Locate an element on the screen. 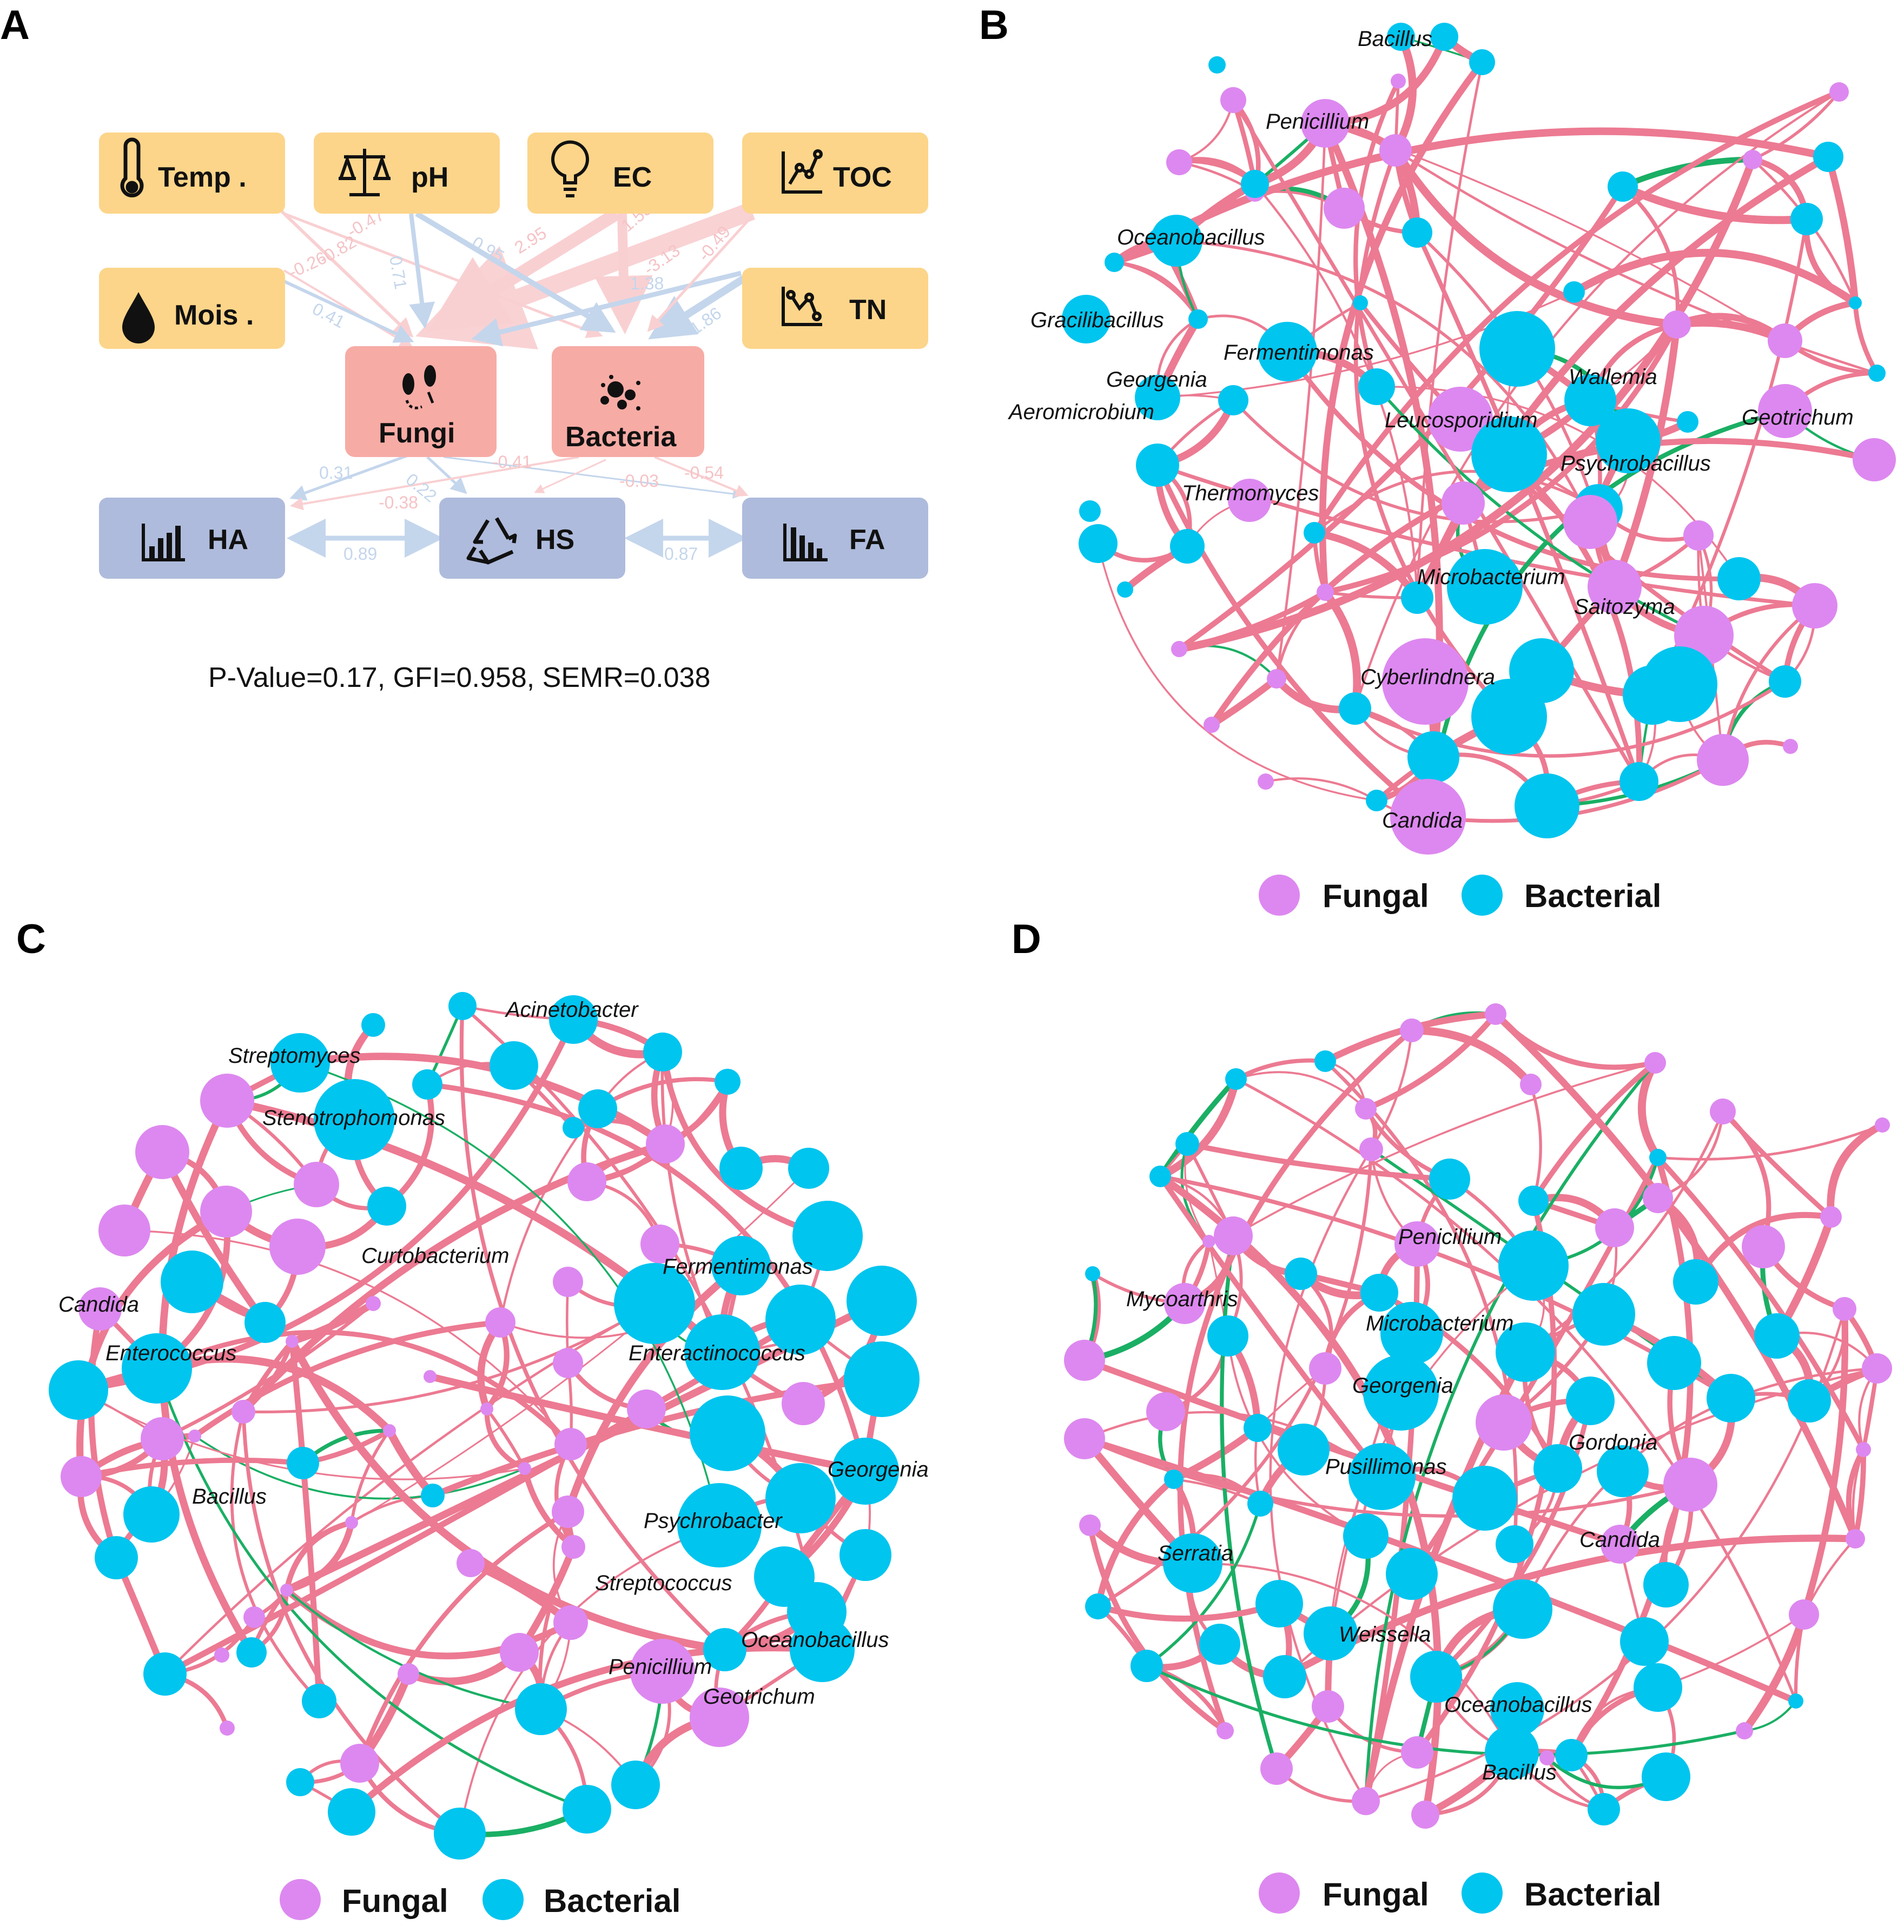 The height and width of the screenshot is (1932, 1904). taxon-label: Enteractinococcus is located at coordinates (717, 1353).